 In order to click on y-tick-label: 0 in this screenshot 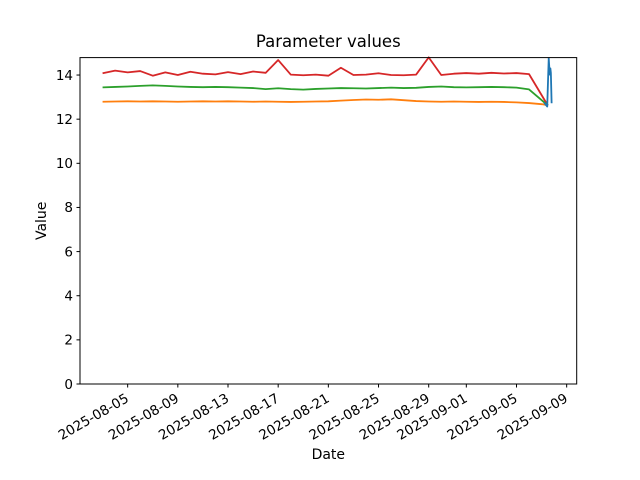, I will do `click(68, 385)`.